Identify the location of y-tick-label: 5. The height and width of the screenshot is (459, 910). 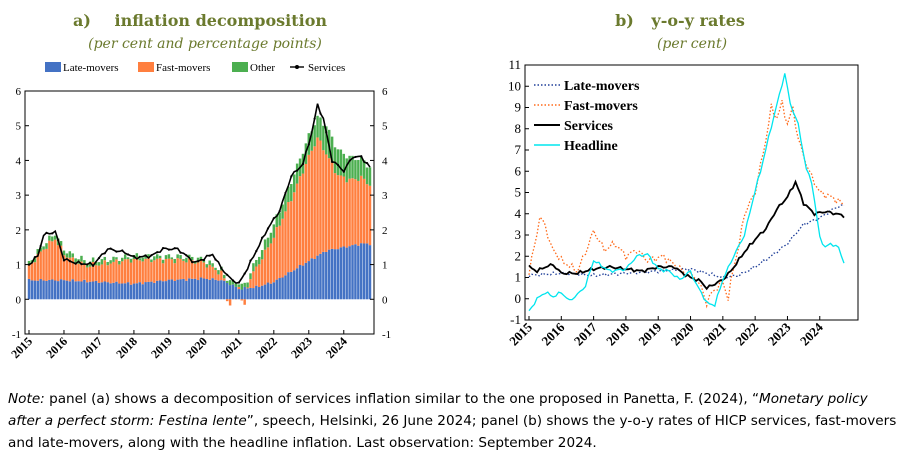
(518, 192).